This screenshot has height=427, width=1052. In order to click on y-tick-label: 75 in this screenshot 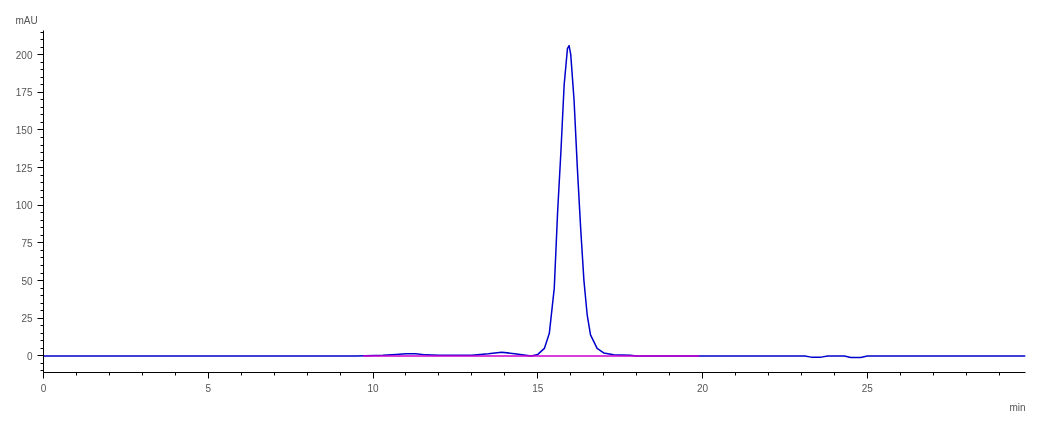, I will do `click(27, 243)`.